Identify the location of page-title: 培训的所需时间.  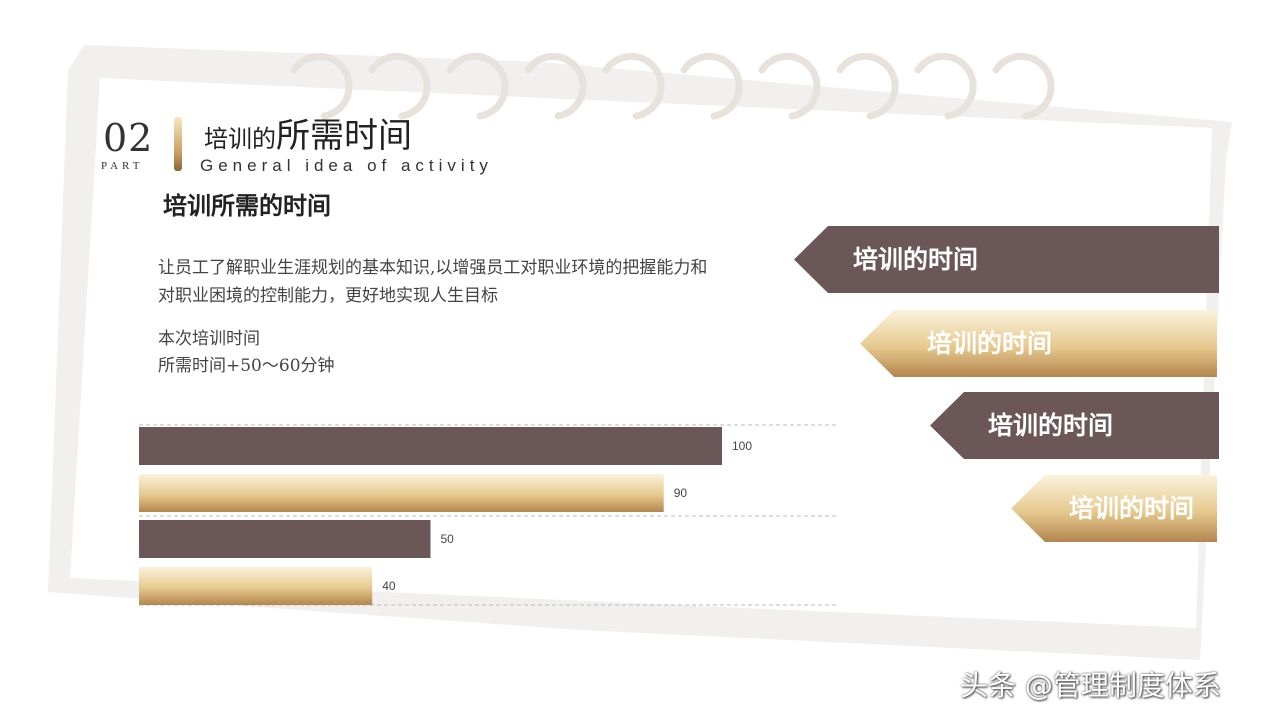
(308, 132).